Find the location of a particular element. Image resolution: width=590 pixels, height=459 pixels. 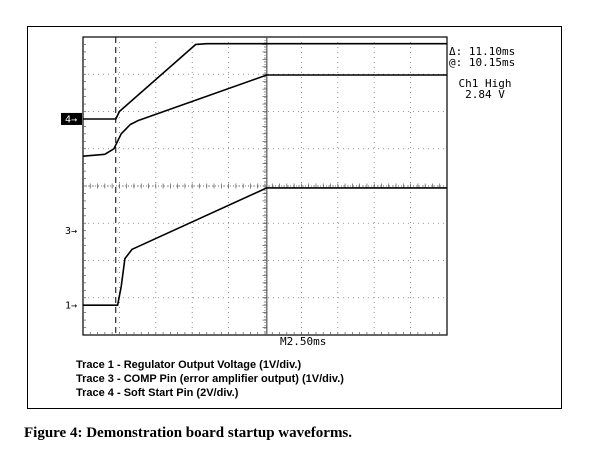

legend-trace-4: Trace 4 - Soft Start Pin (2V/div.) is located at coordinates (157, 393).